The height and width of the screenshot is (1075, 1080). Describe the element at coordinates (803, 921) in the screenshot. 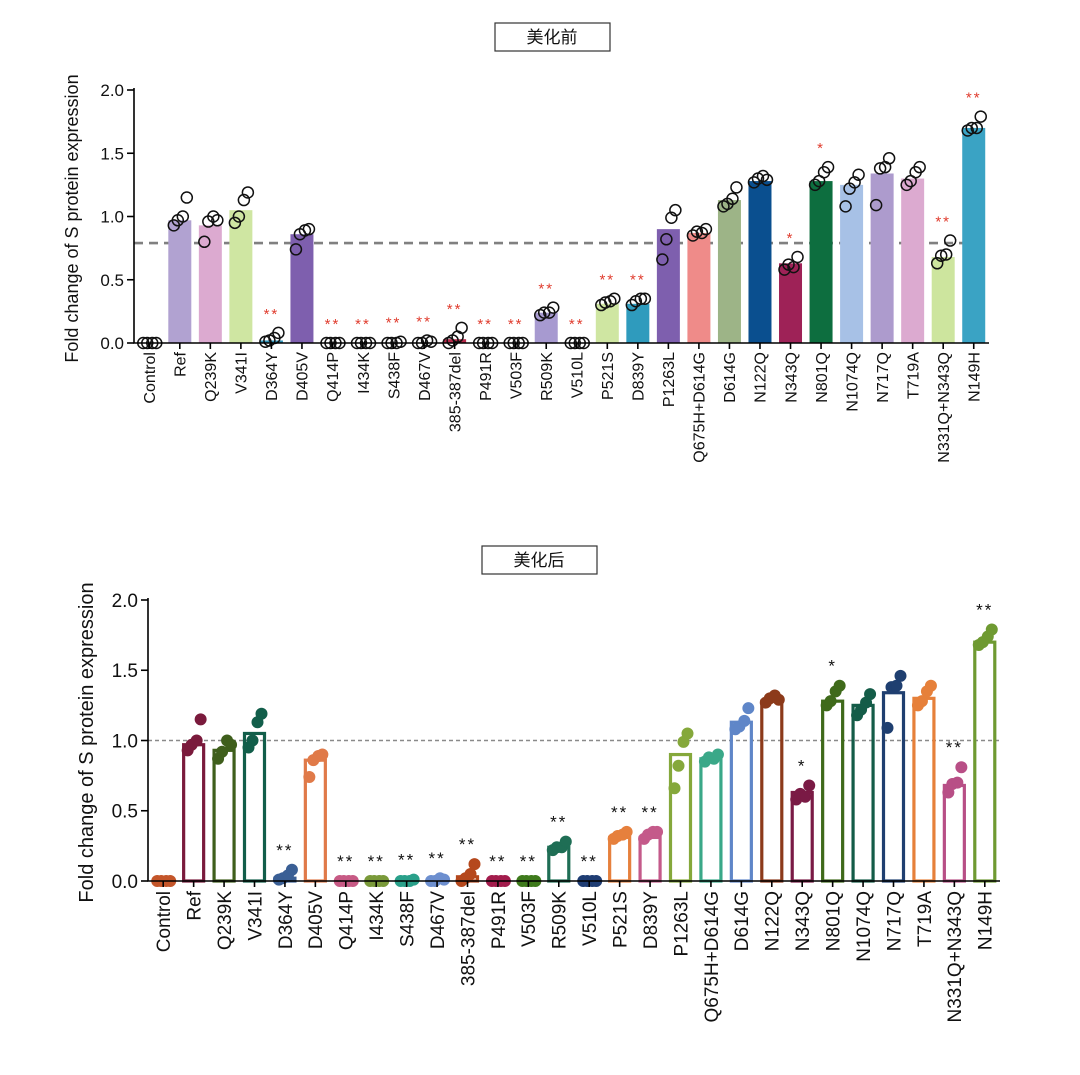

I see `x-tick-label: N343Q` at that location.